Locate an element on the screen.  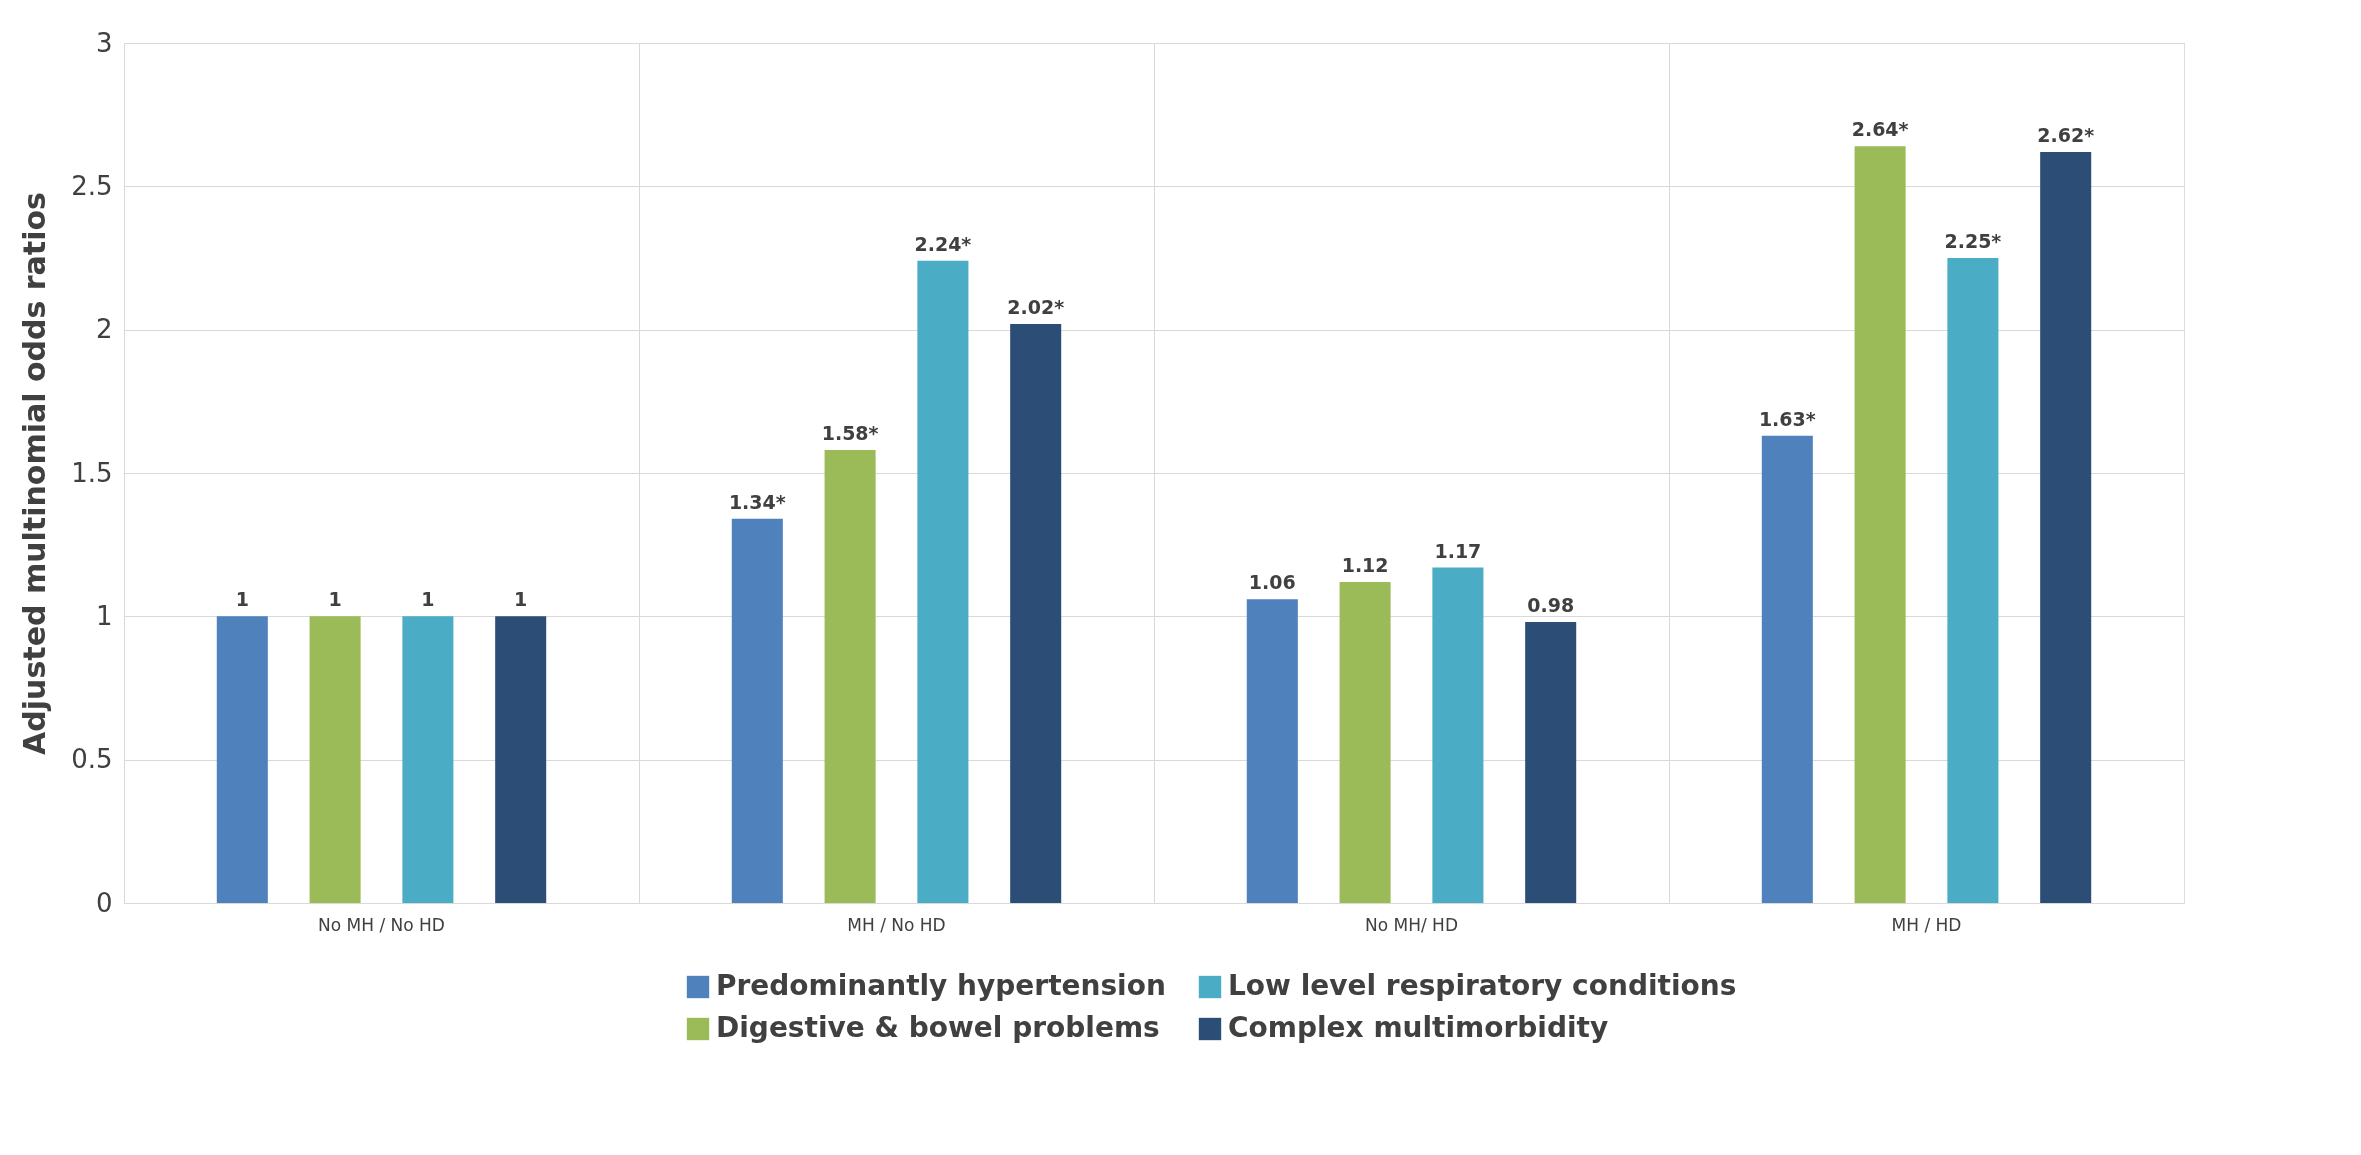
data-label: 1.63* is located at coordinates (1787, 418).